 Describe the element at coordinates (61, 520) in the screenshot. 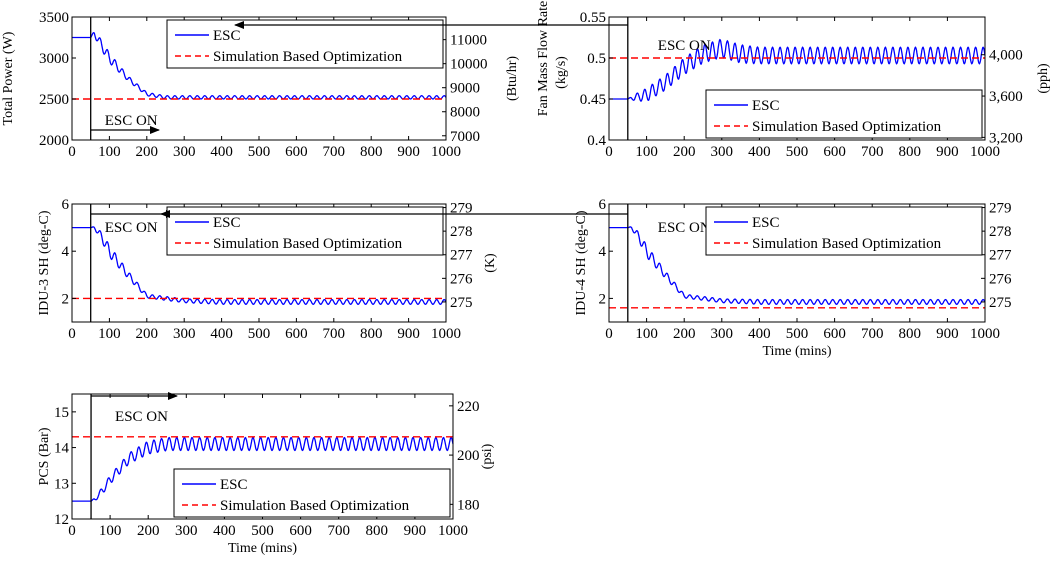

I see `y-tick-label: 12` at that location.